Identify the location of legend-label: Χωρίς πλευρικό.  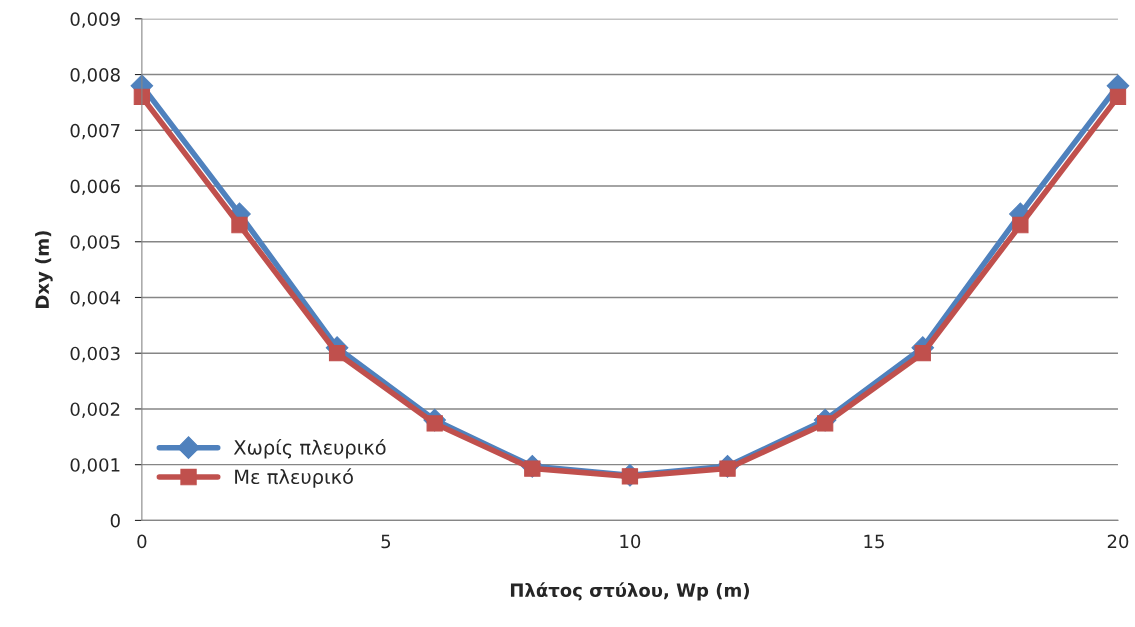
(309, 448).